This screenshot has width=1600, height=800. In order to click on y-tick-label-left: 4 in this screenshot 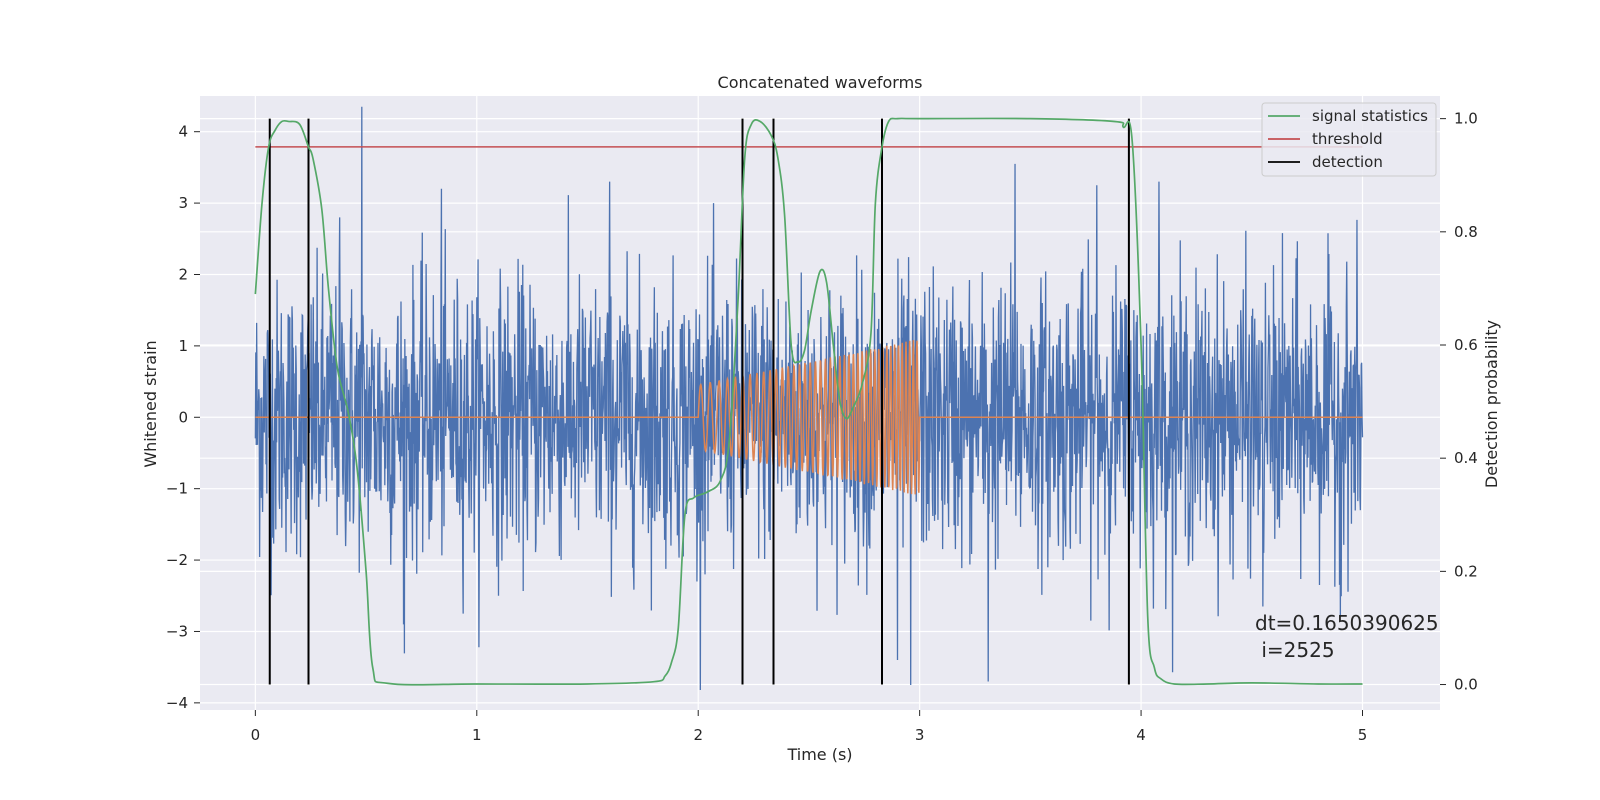, I will do `click(183, 132)`.